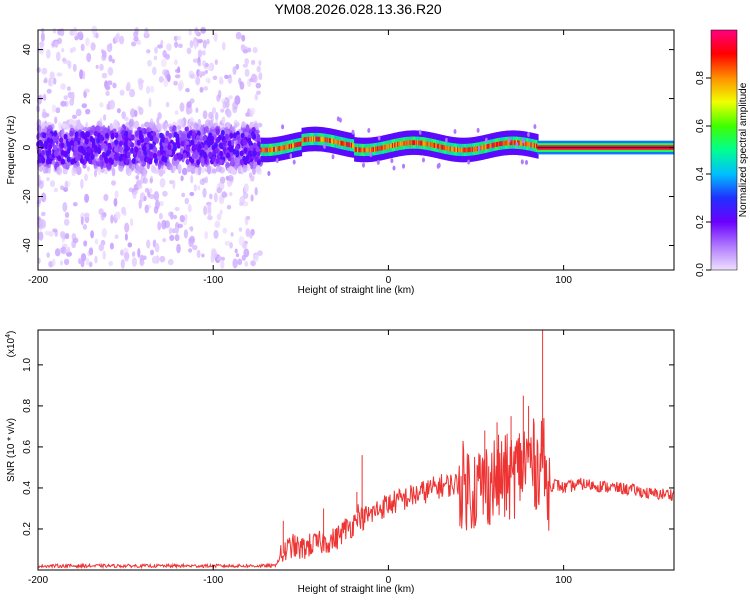 The height and width of the screenshot is (600, 750). What do you see at coordinates (38, 580) in the screenshot?
I see `x-tick-label: -200` at bounding box center [38, 580].